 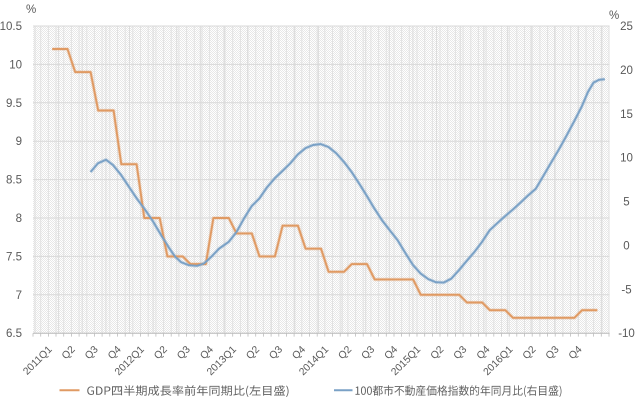 What do you see at coordinates (626, 71) in the screenshot?
I see `svg-text: 20` at bounding box center [626, 71].